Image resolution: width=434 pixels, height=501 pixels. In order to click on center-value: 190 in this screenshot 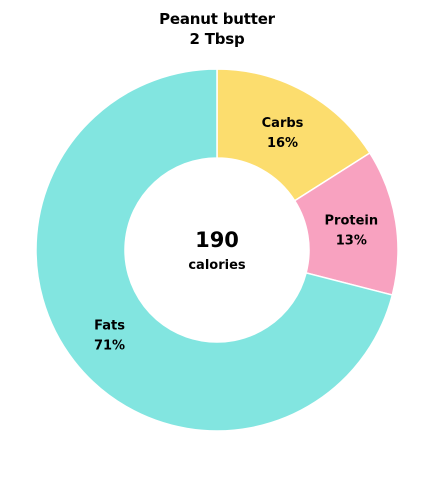, I will do `click(217, 240)`.